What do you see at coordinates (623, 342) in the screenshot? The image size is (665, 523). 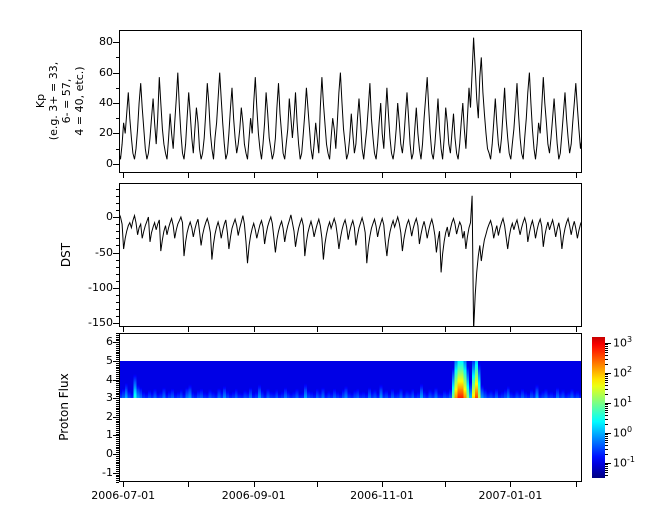 I see `colorbar-tick-label: 103` at bounding box center [623, 342].